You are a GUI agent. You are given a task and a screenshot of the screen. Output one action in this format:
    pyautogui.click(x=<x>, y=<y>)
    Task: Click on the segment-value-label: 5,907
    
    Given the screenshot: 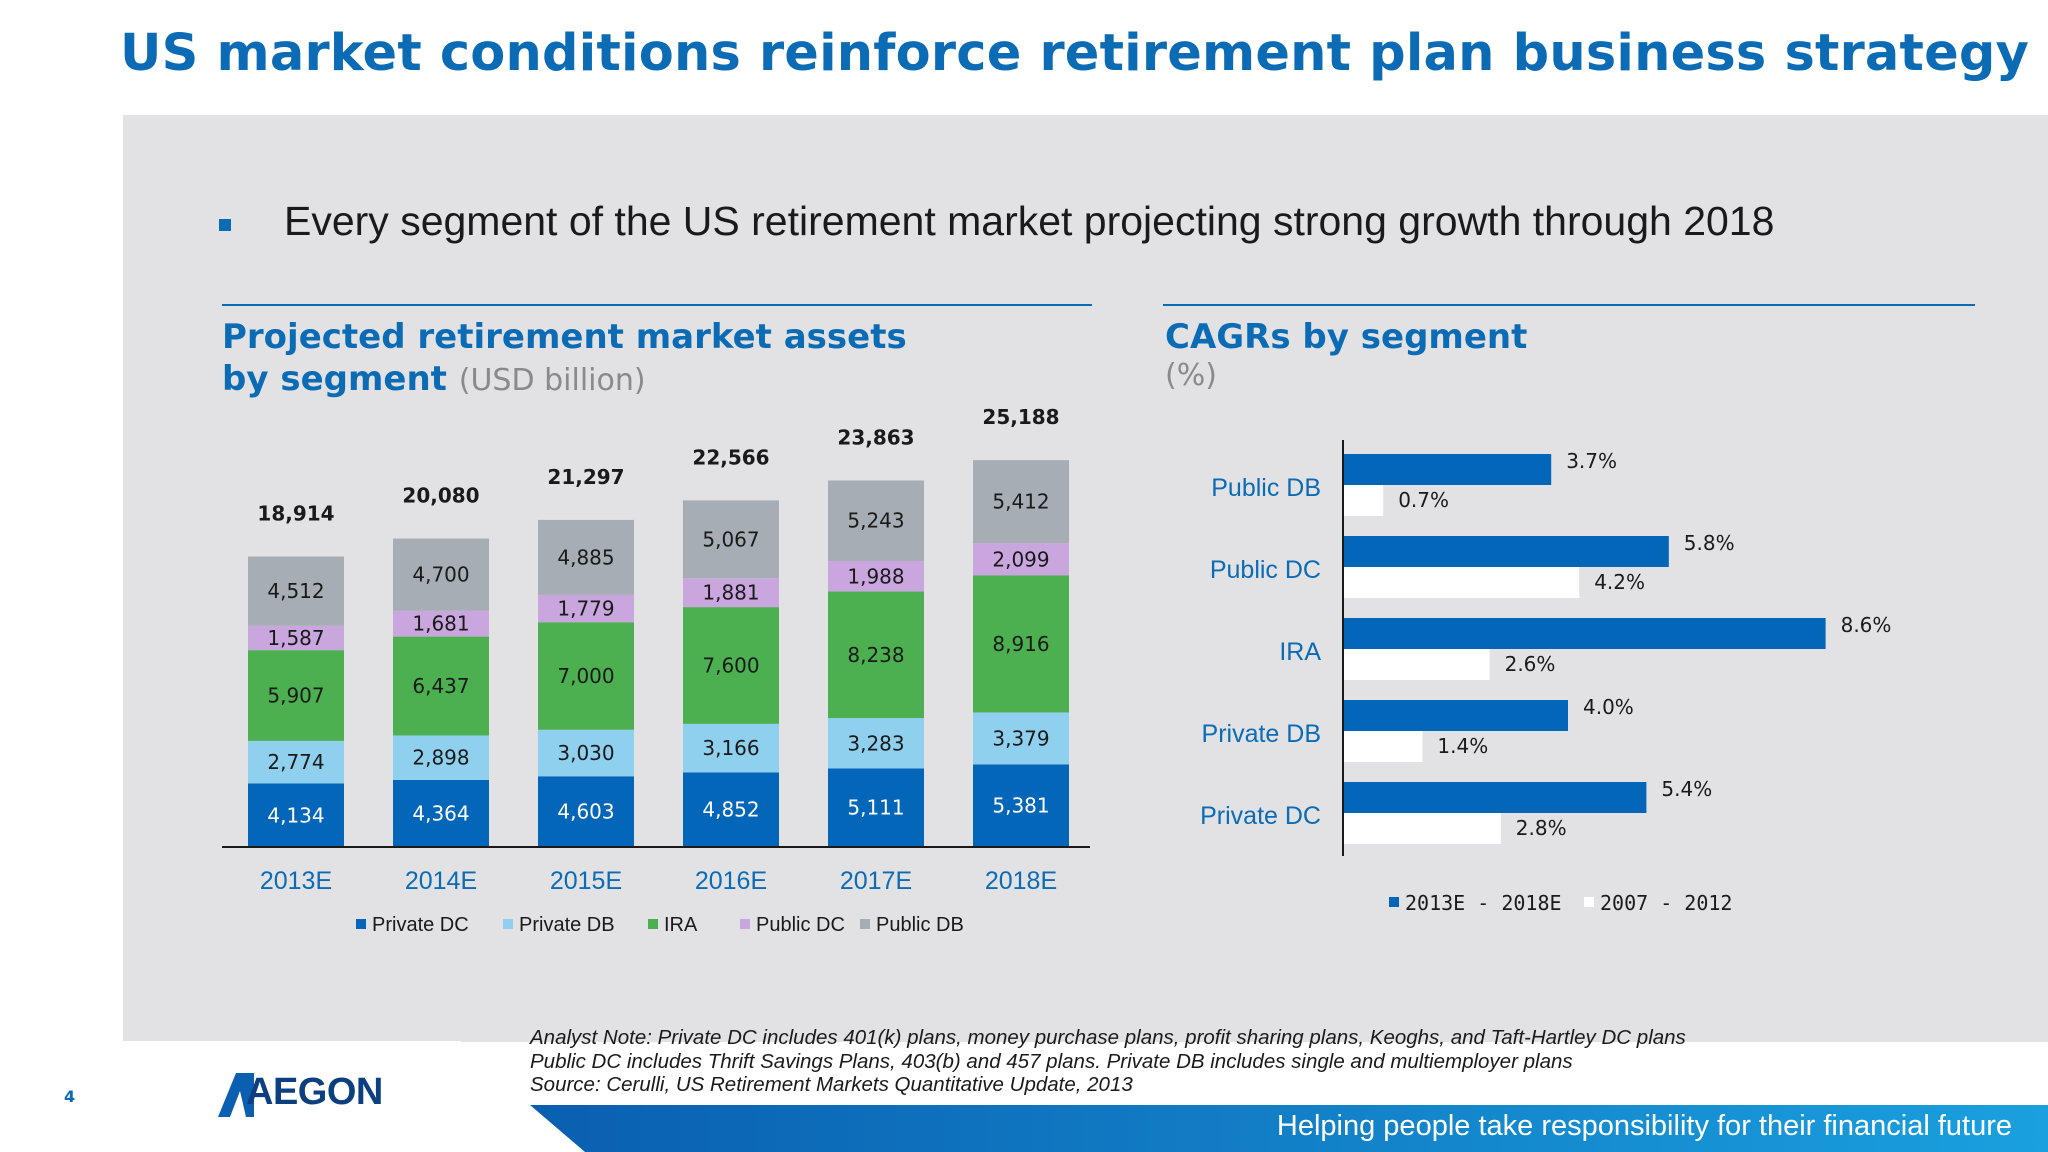 What is the action you would take?
    pyautogui.click(x=295, y=696)
    